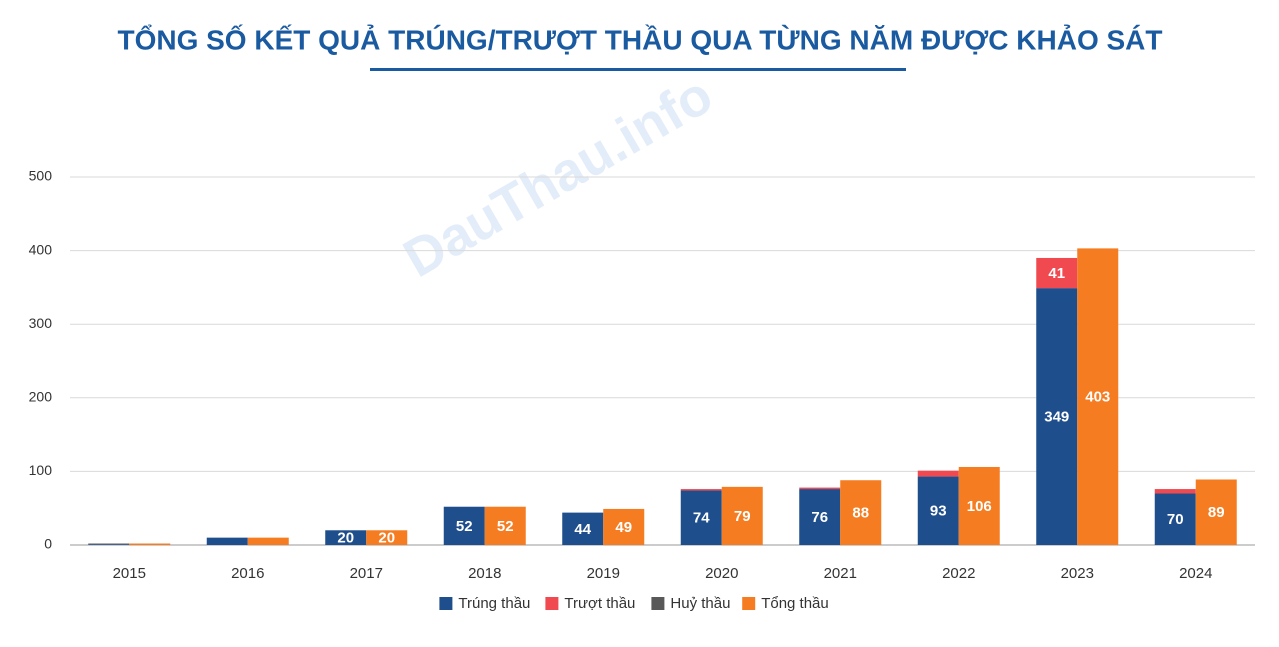  I want to click on legend-label: Trúng thầu, so click(494, 603).